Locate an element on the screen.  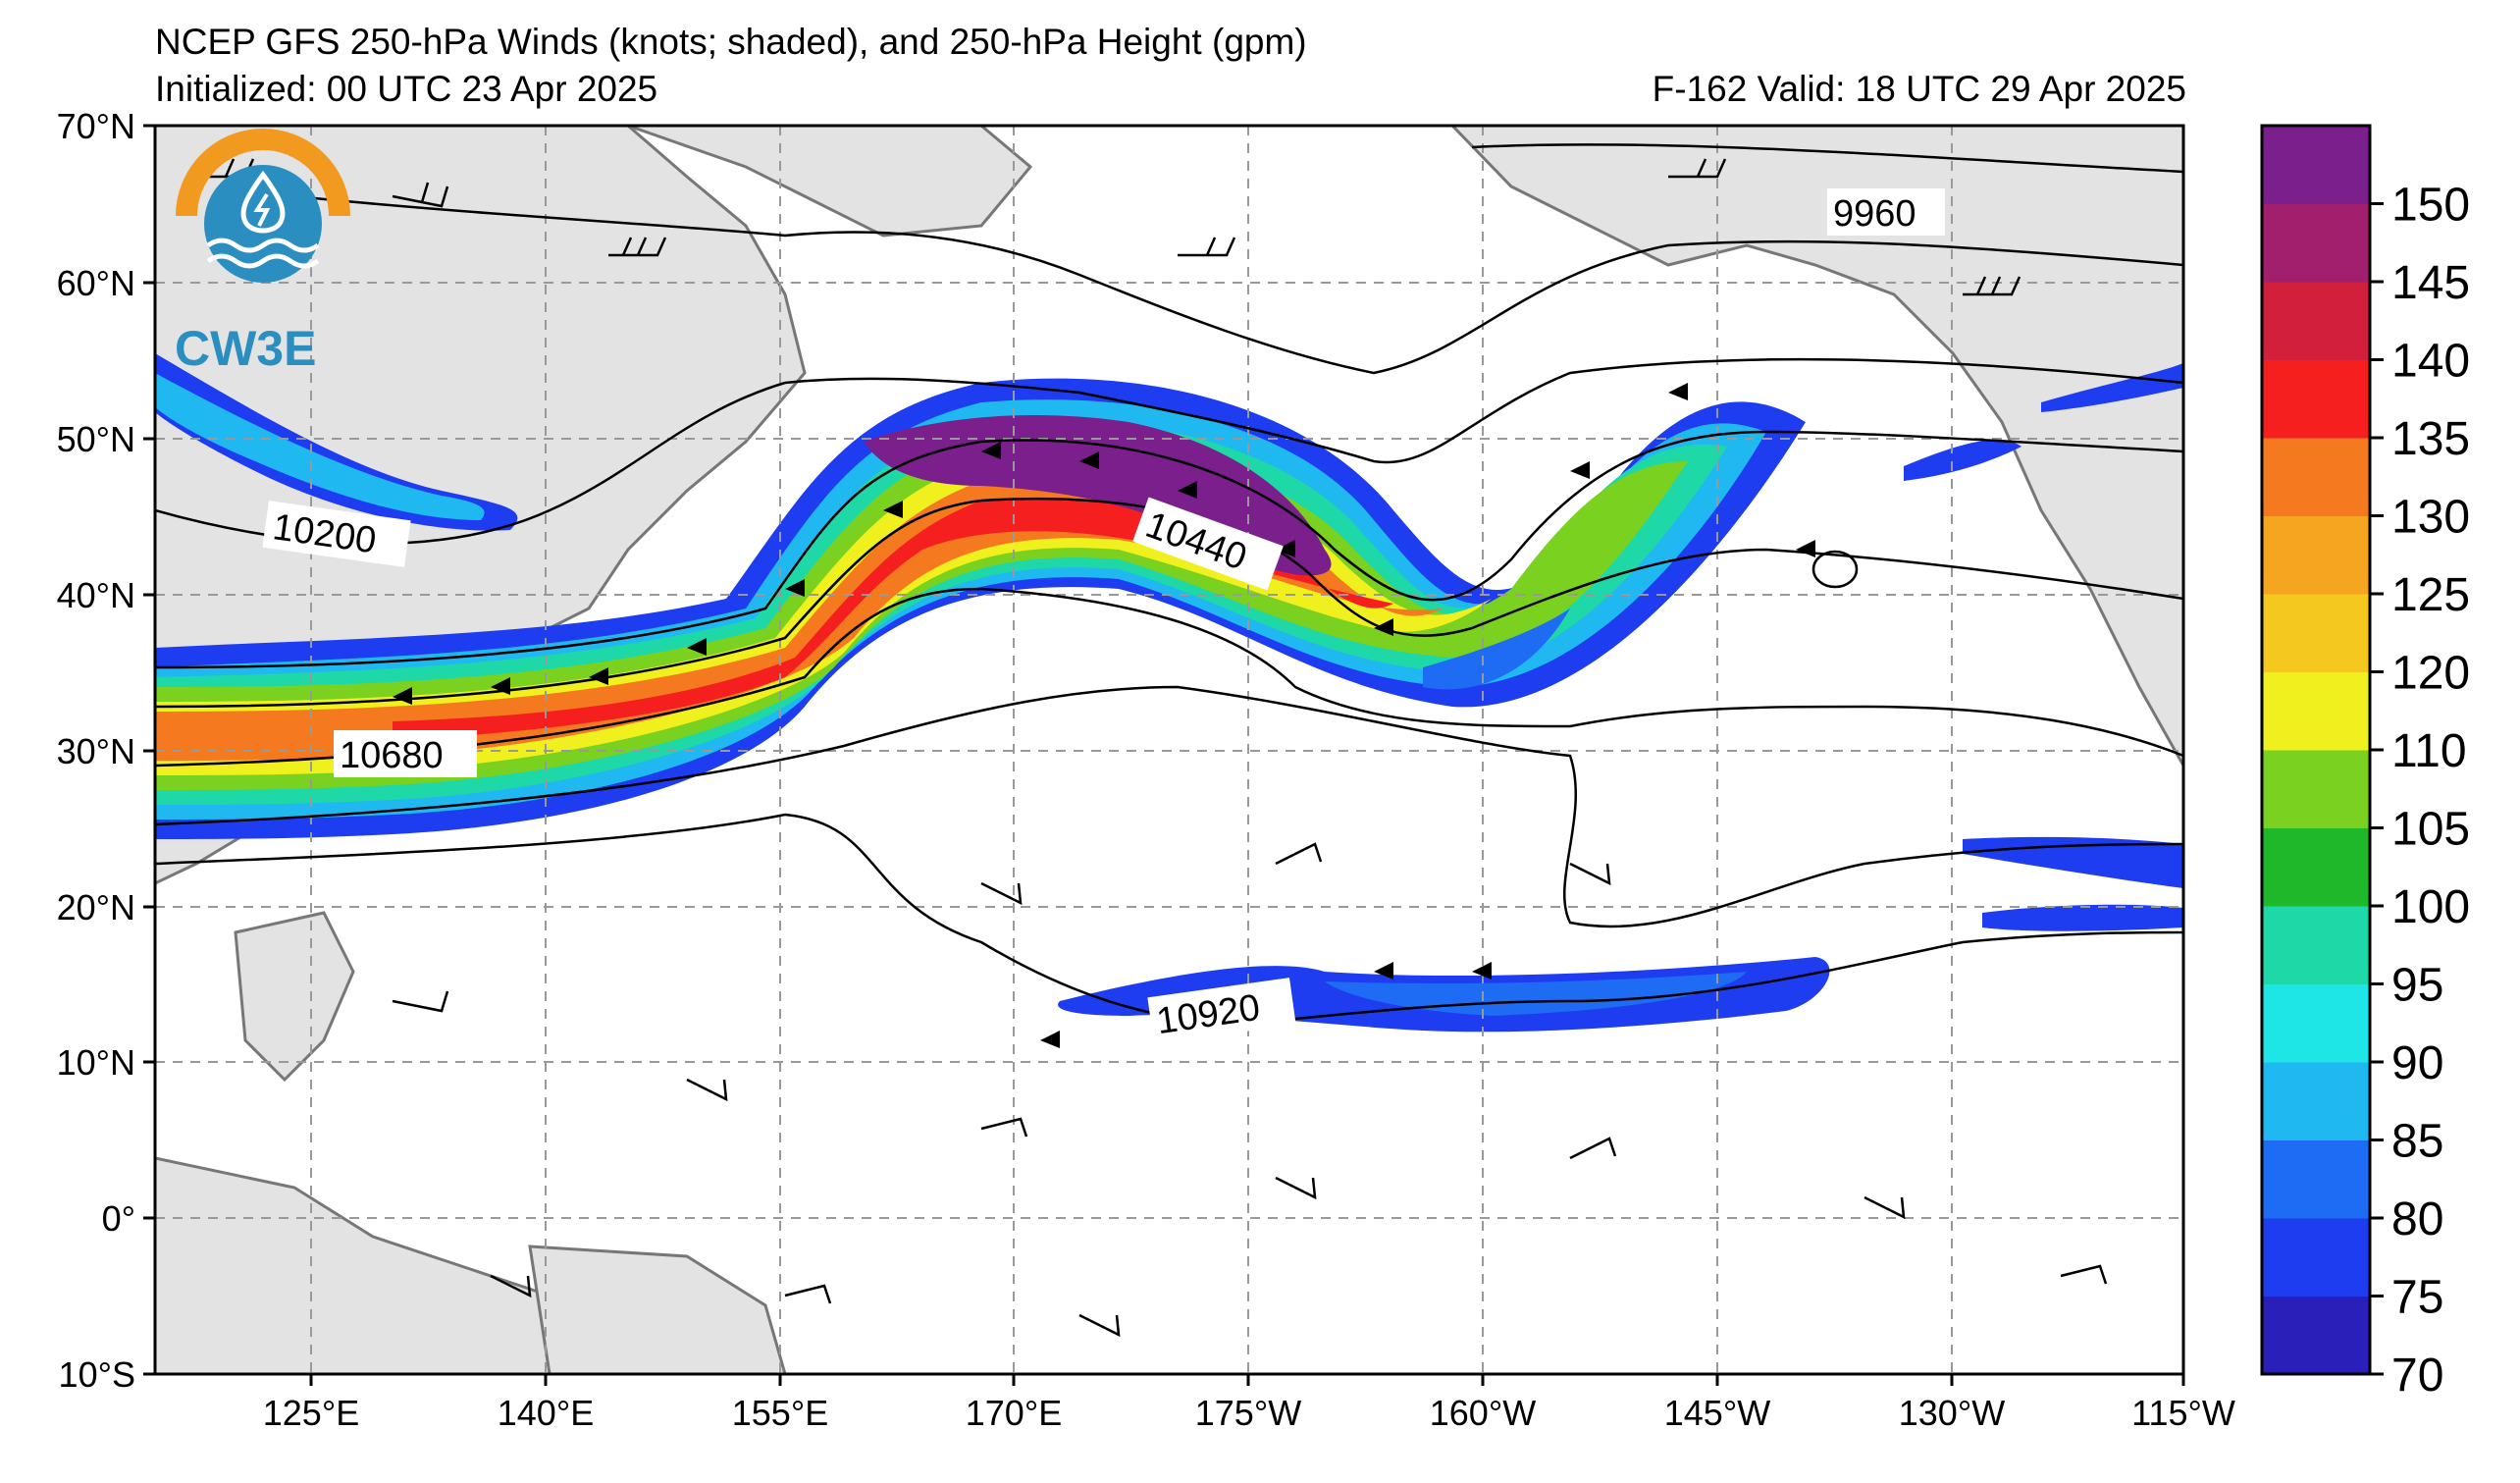
colorbar-tick-label: 140 is located at coordinates (2430, 362).